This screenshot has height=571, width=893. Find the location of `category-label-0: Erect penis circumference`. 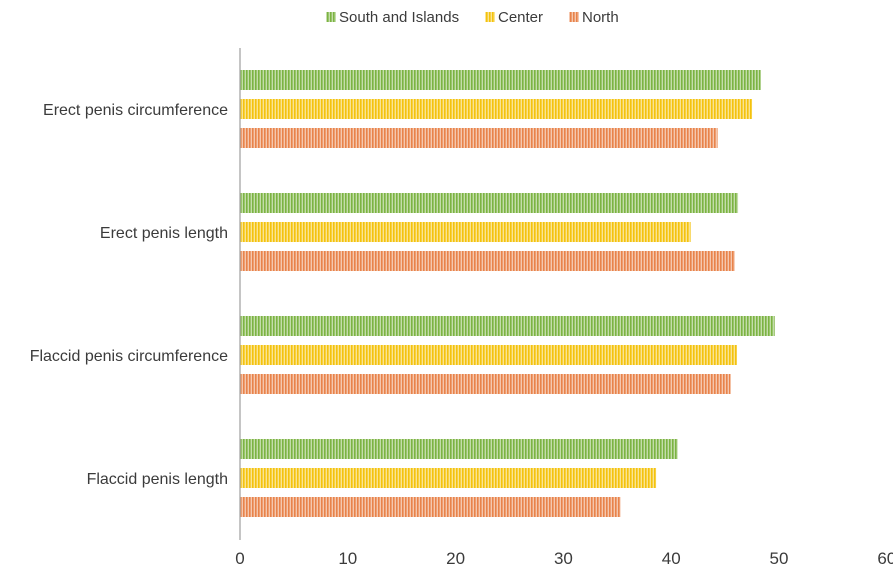

category-label-0: Erect penis circumference is located at coordinates (135, 110).